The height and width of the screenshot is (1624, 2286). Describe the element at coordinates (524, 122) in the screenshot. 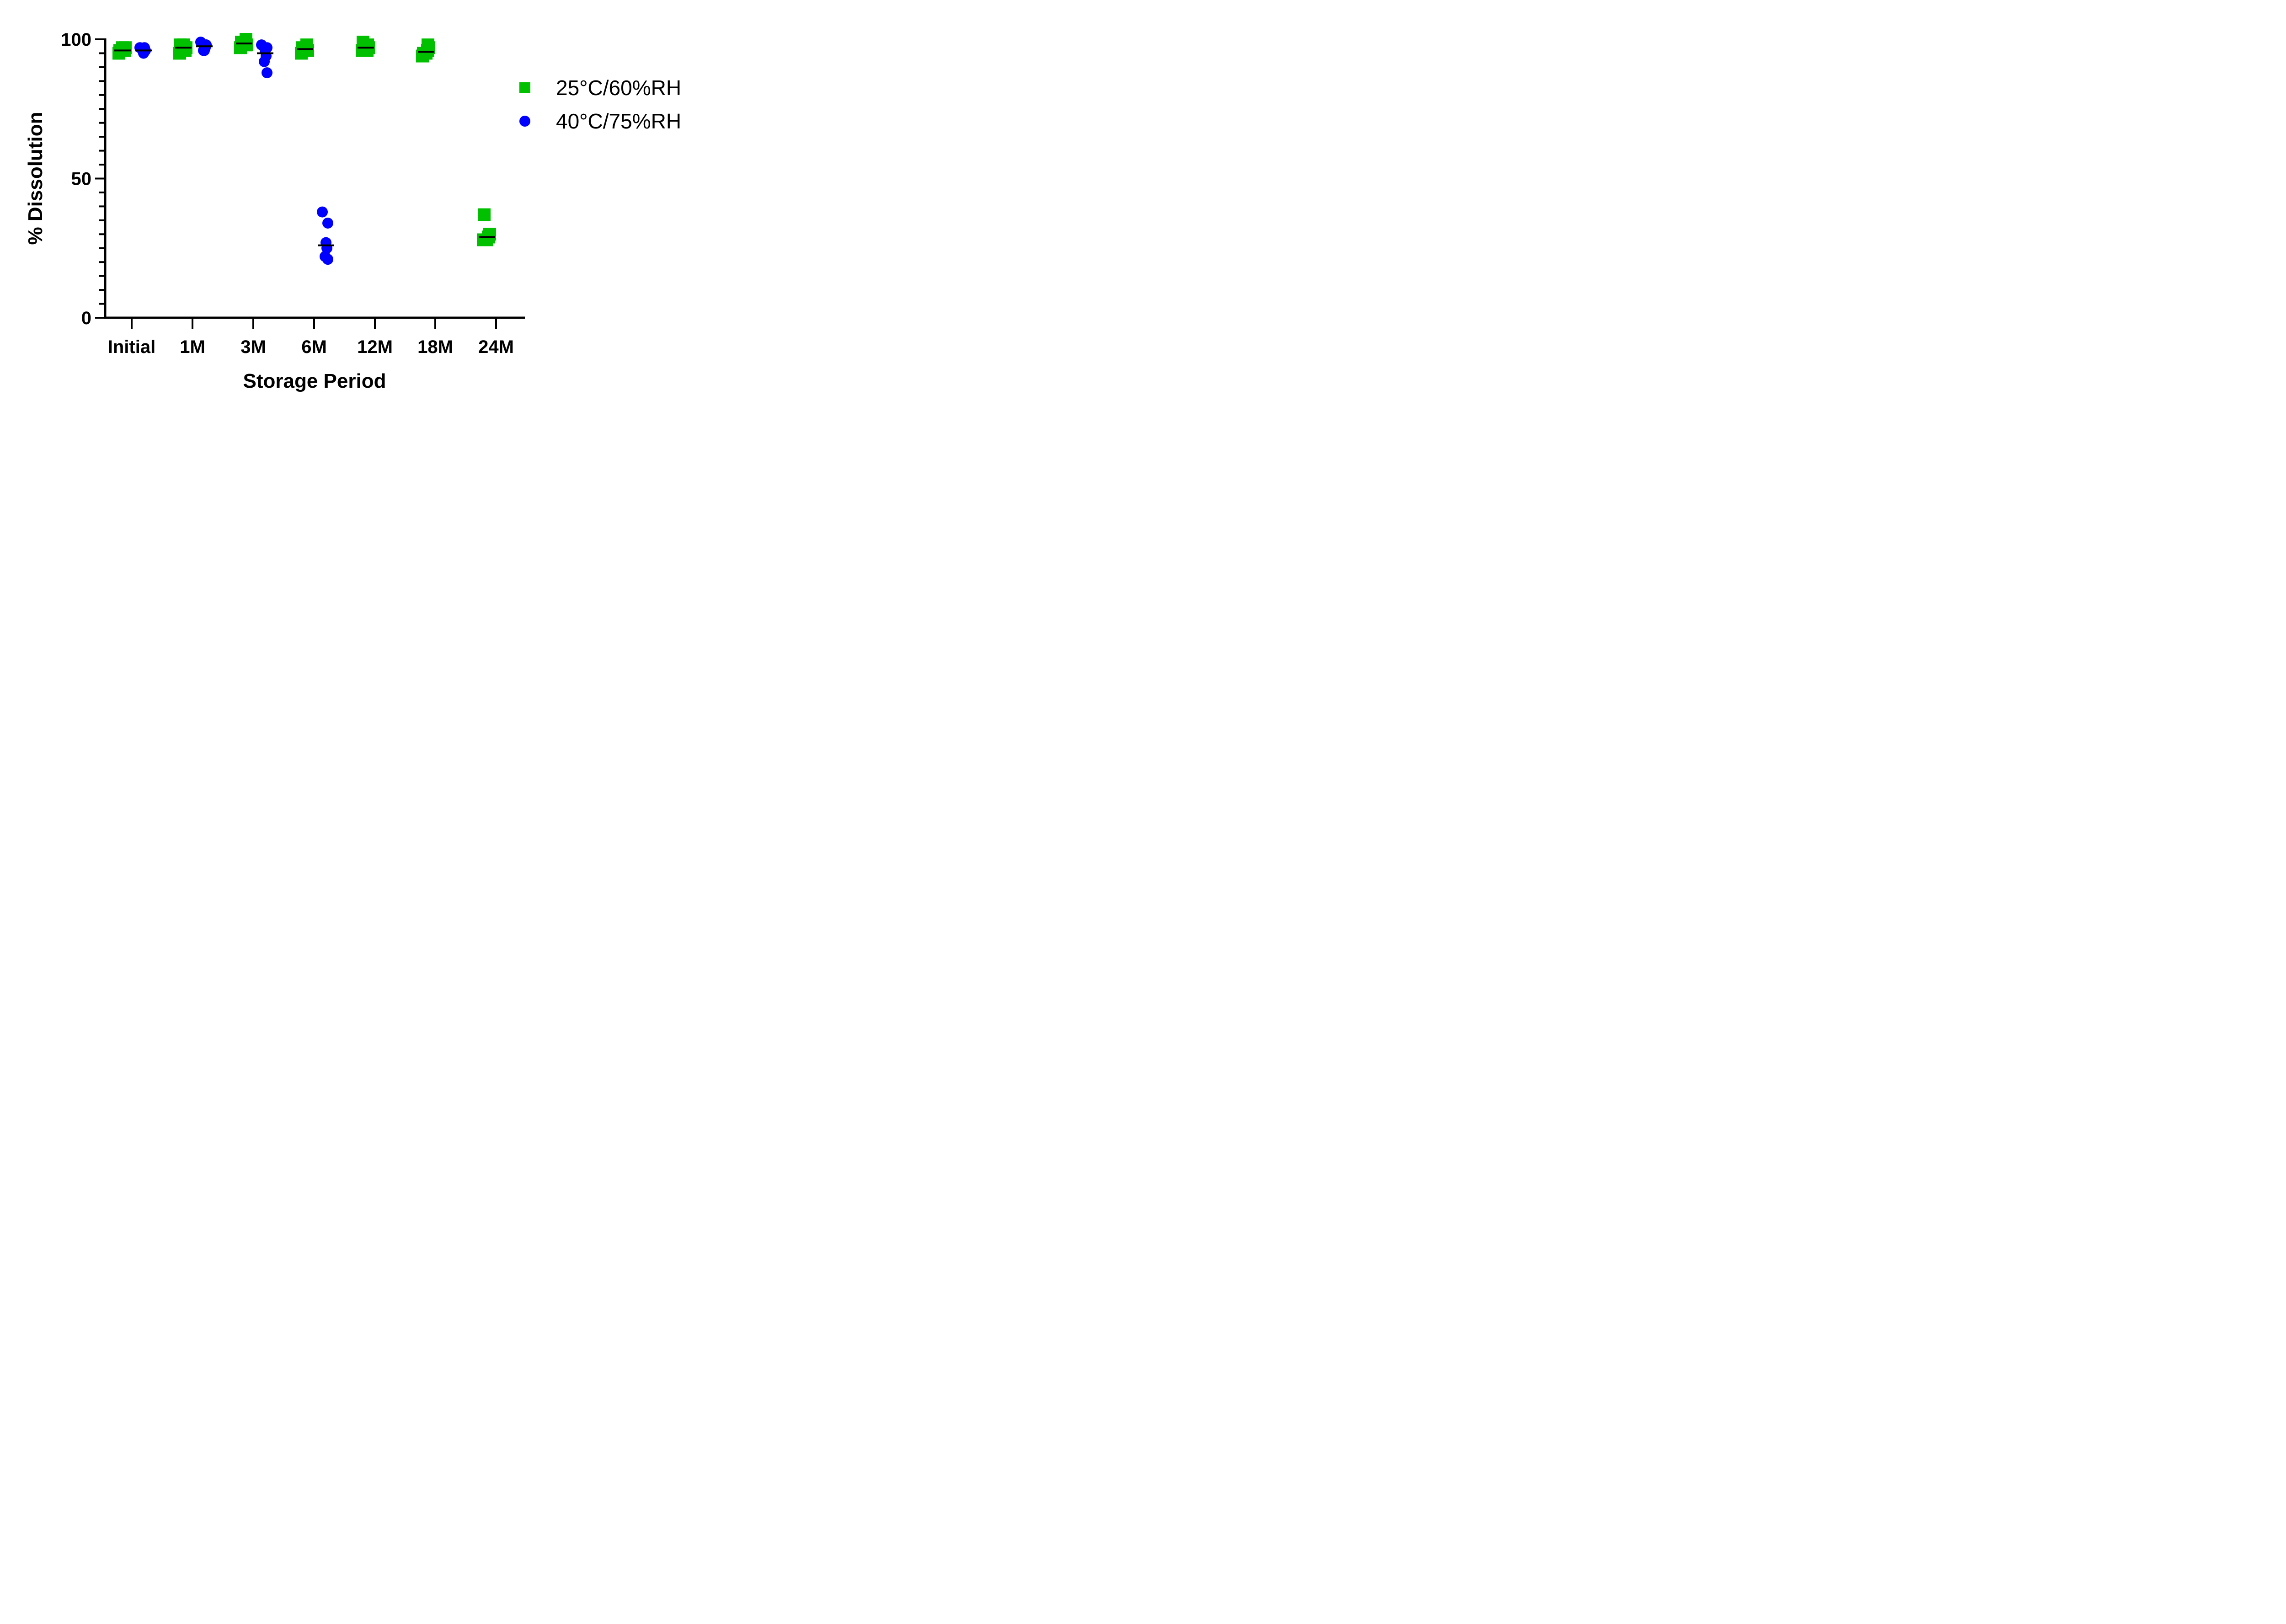

I see `legend-circle-marker` at that location.